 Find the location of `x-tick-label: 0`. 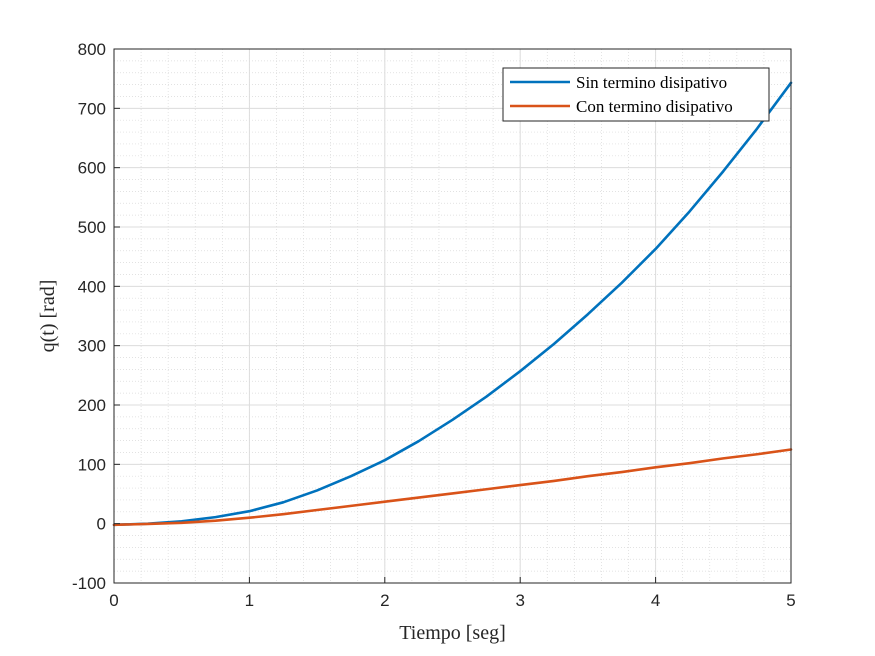

x-tick-label: 0 is located at coordinates (113, 600).